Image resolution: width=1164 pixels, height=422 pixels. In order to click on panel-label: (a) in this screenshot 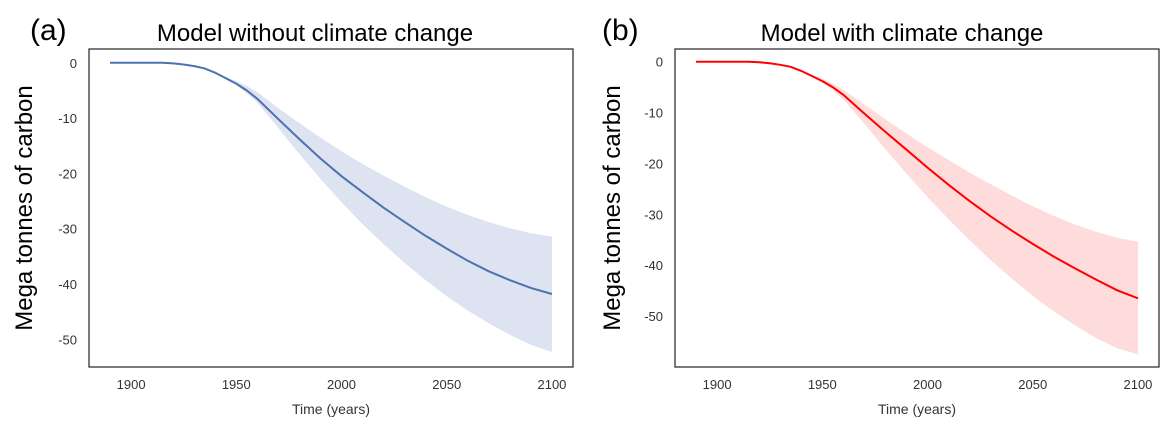, I will do `click(48, 30)`.